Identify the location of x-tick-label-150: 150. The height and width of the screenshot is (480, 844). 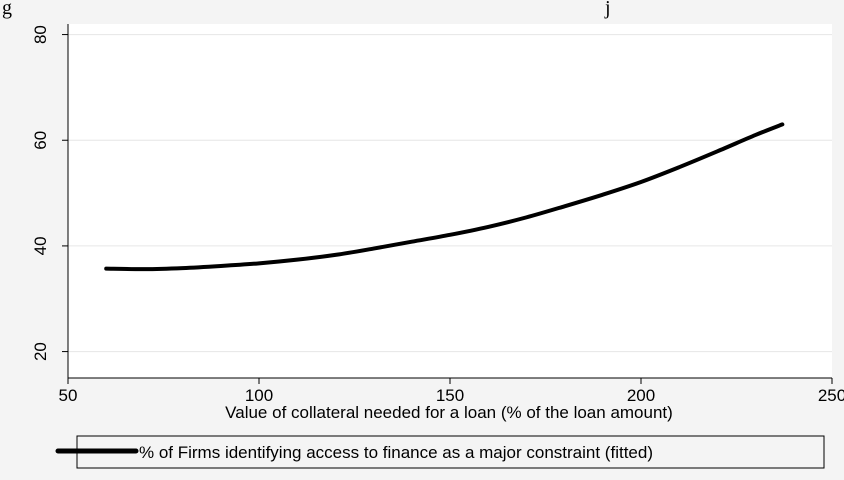
(450, 395).